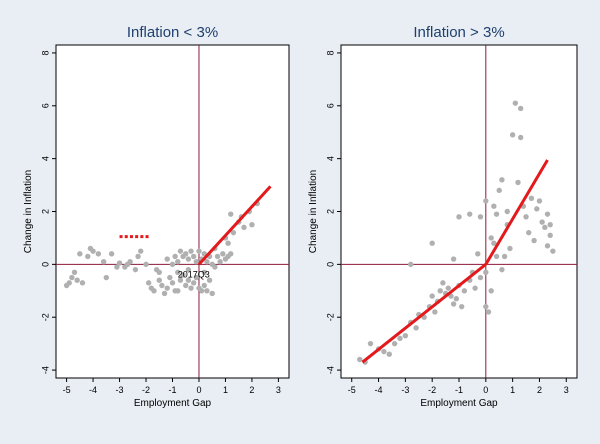  What do you see at coordinates (330, 105) in the screenshot?
I see `y-tick-label: 6` at bounding box center [330, 105].